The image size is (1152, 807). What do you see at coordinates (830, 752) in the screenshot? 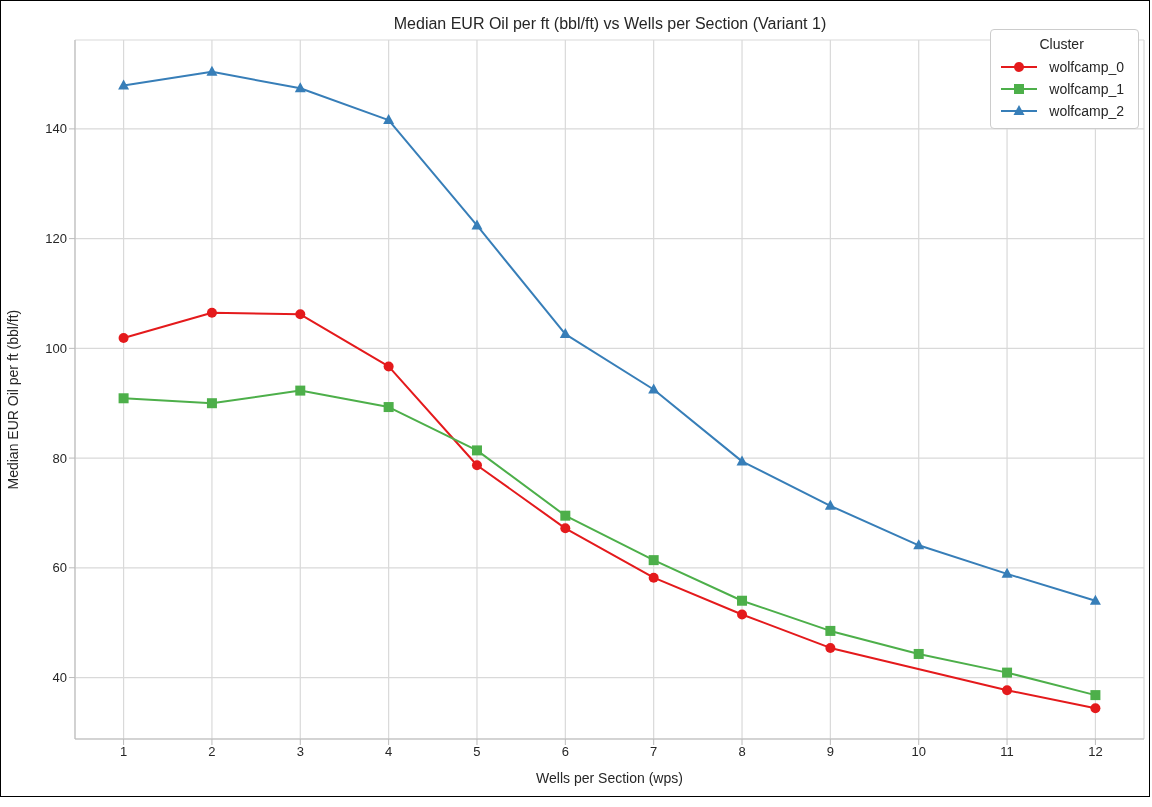
I see `x-tick-label: 9` at bounding box center [830, 752].